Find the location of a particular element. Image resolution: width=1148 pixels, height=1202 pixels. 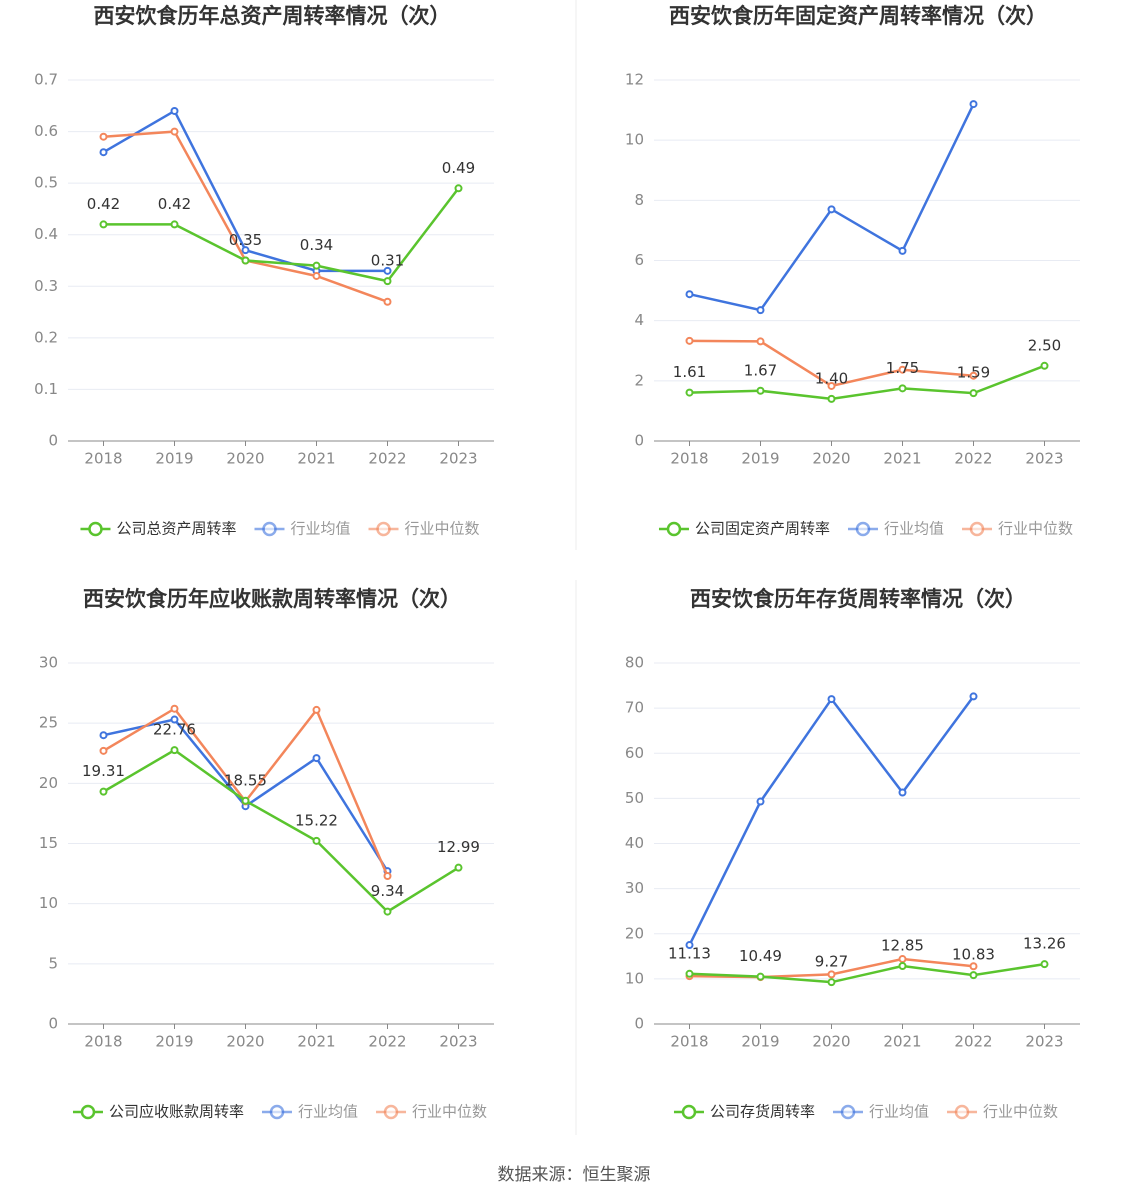

y-tick-label: 4 is located at coordinates (639, 320).